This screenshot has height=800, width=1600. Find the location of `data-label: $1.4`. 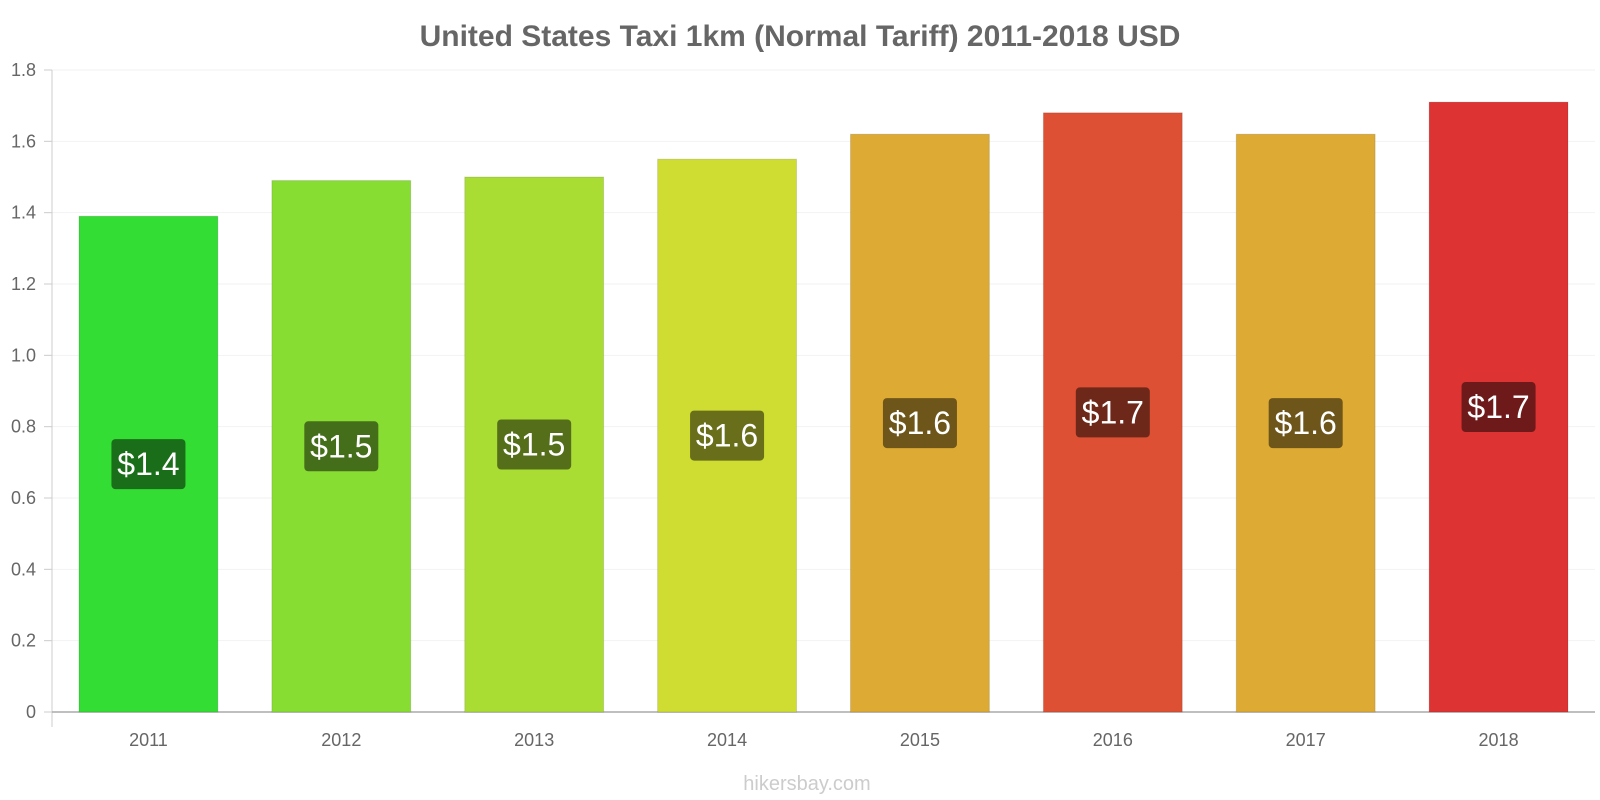

data-label: $1.4 is located at coordinates (148, 464).